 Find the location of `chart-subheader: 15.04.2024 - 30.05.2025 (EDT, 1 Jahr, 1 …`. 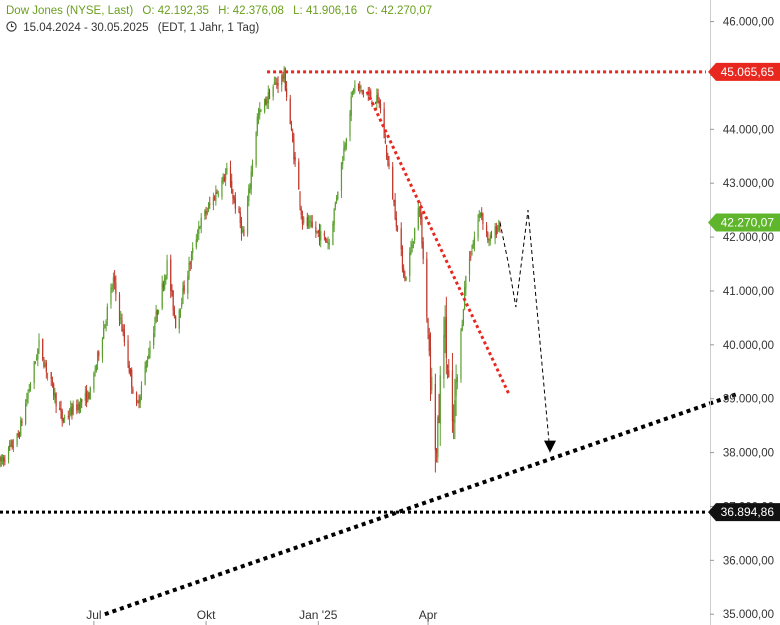

chart-subheader: 15.04.2024 - 30.05.2025 (EDT, 1 Jahr, 1 … is located at coordinates (135, 27).